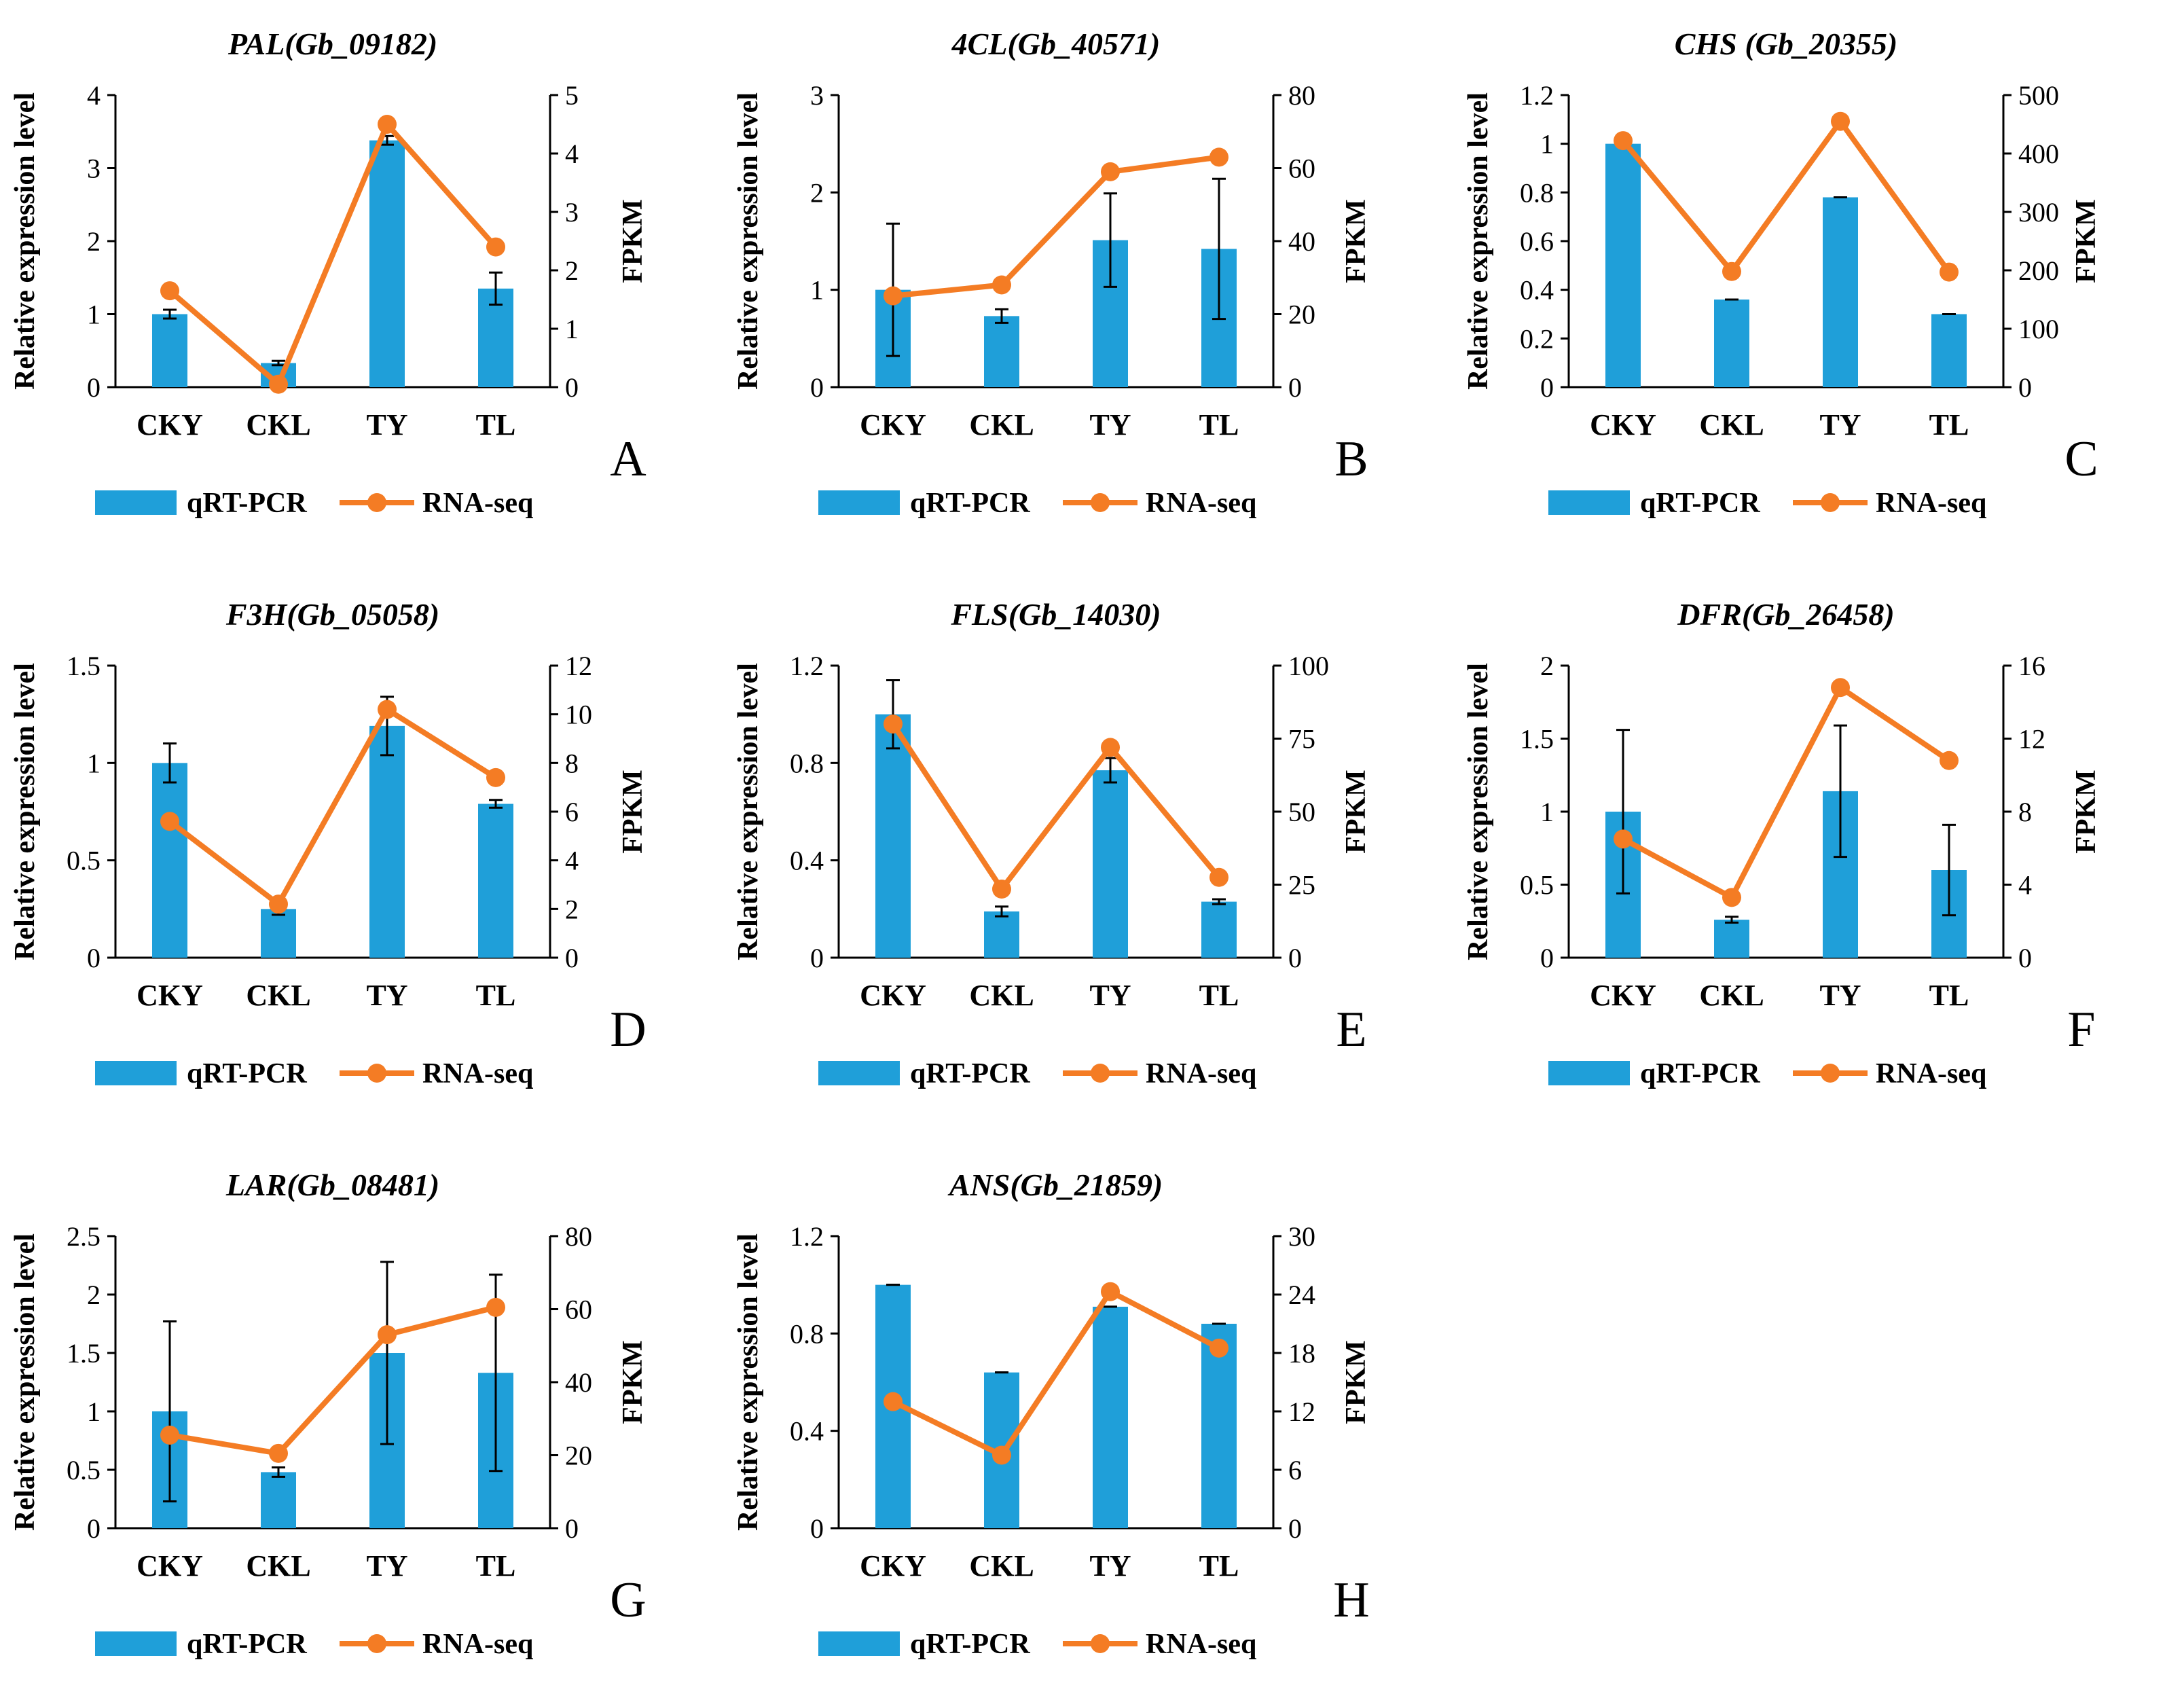 The height and width of the screenshot is (1698, 2184). Describe the element at coordinates (1537, 886) in the screenshot. I see `y-tick-label: 0.5` at that location.